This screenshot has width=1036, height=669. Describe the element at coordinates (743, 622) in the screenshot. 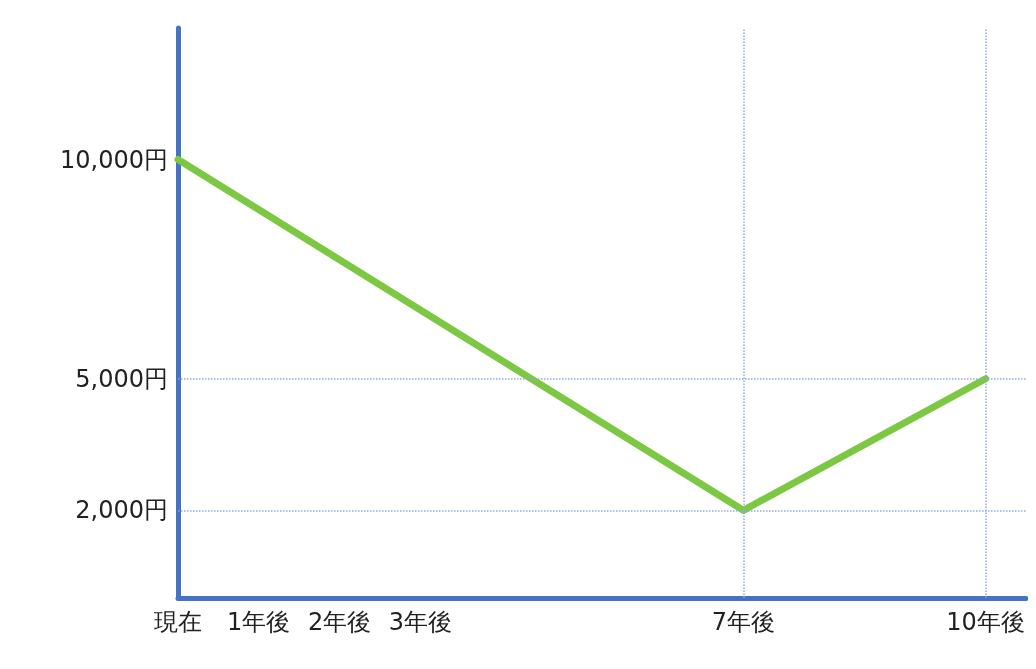

I see `x-tick-label: 7年後` at that location.